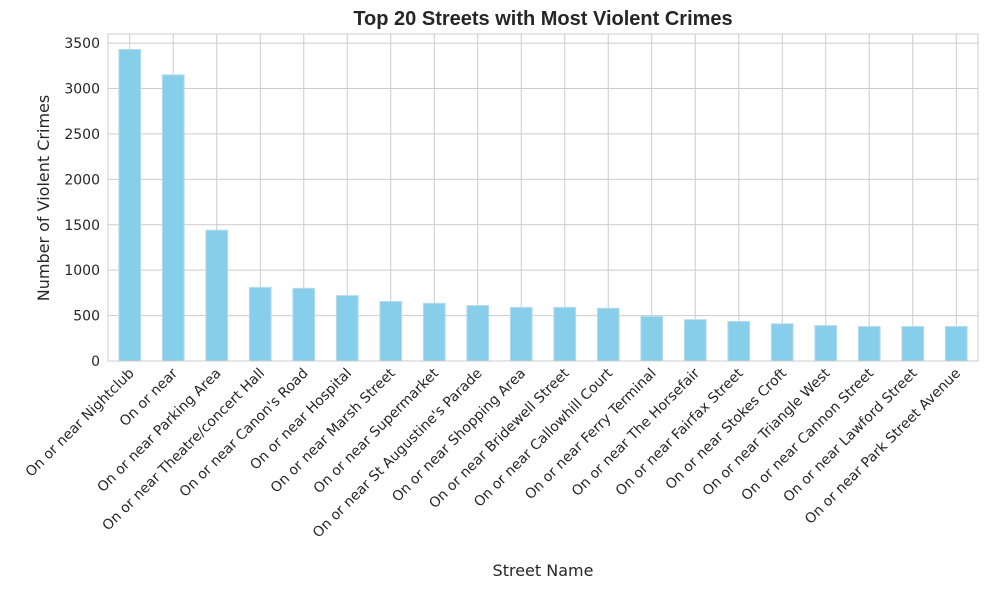  Describe the element at coordinates (883, 447) in the screenshot. I see `x-tick-label: On or near Park Street Avenue` at that location.